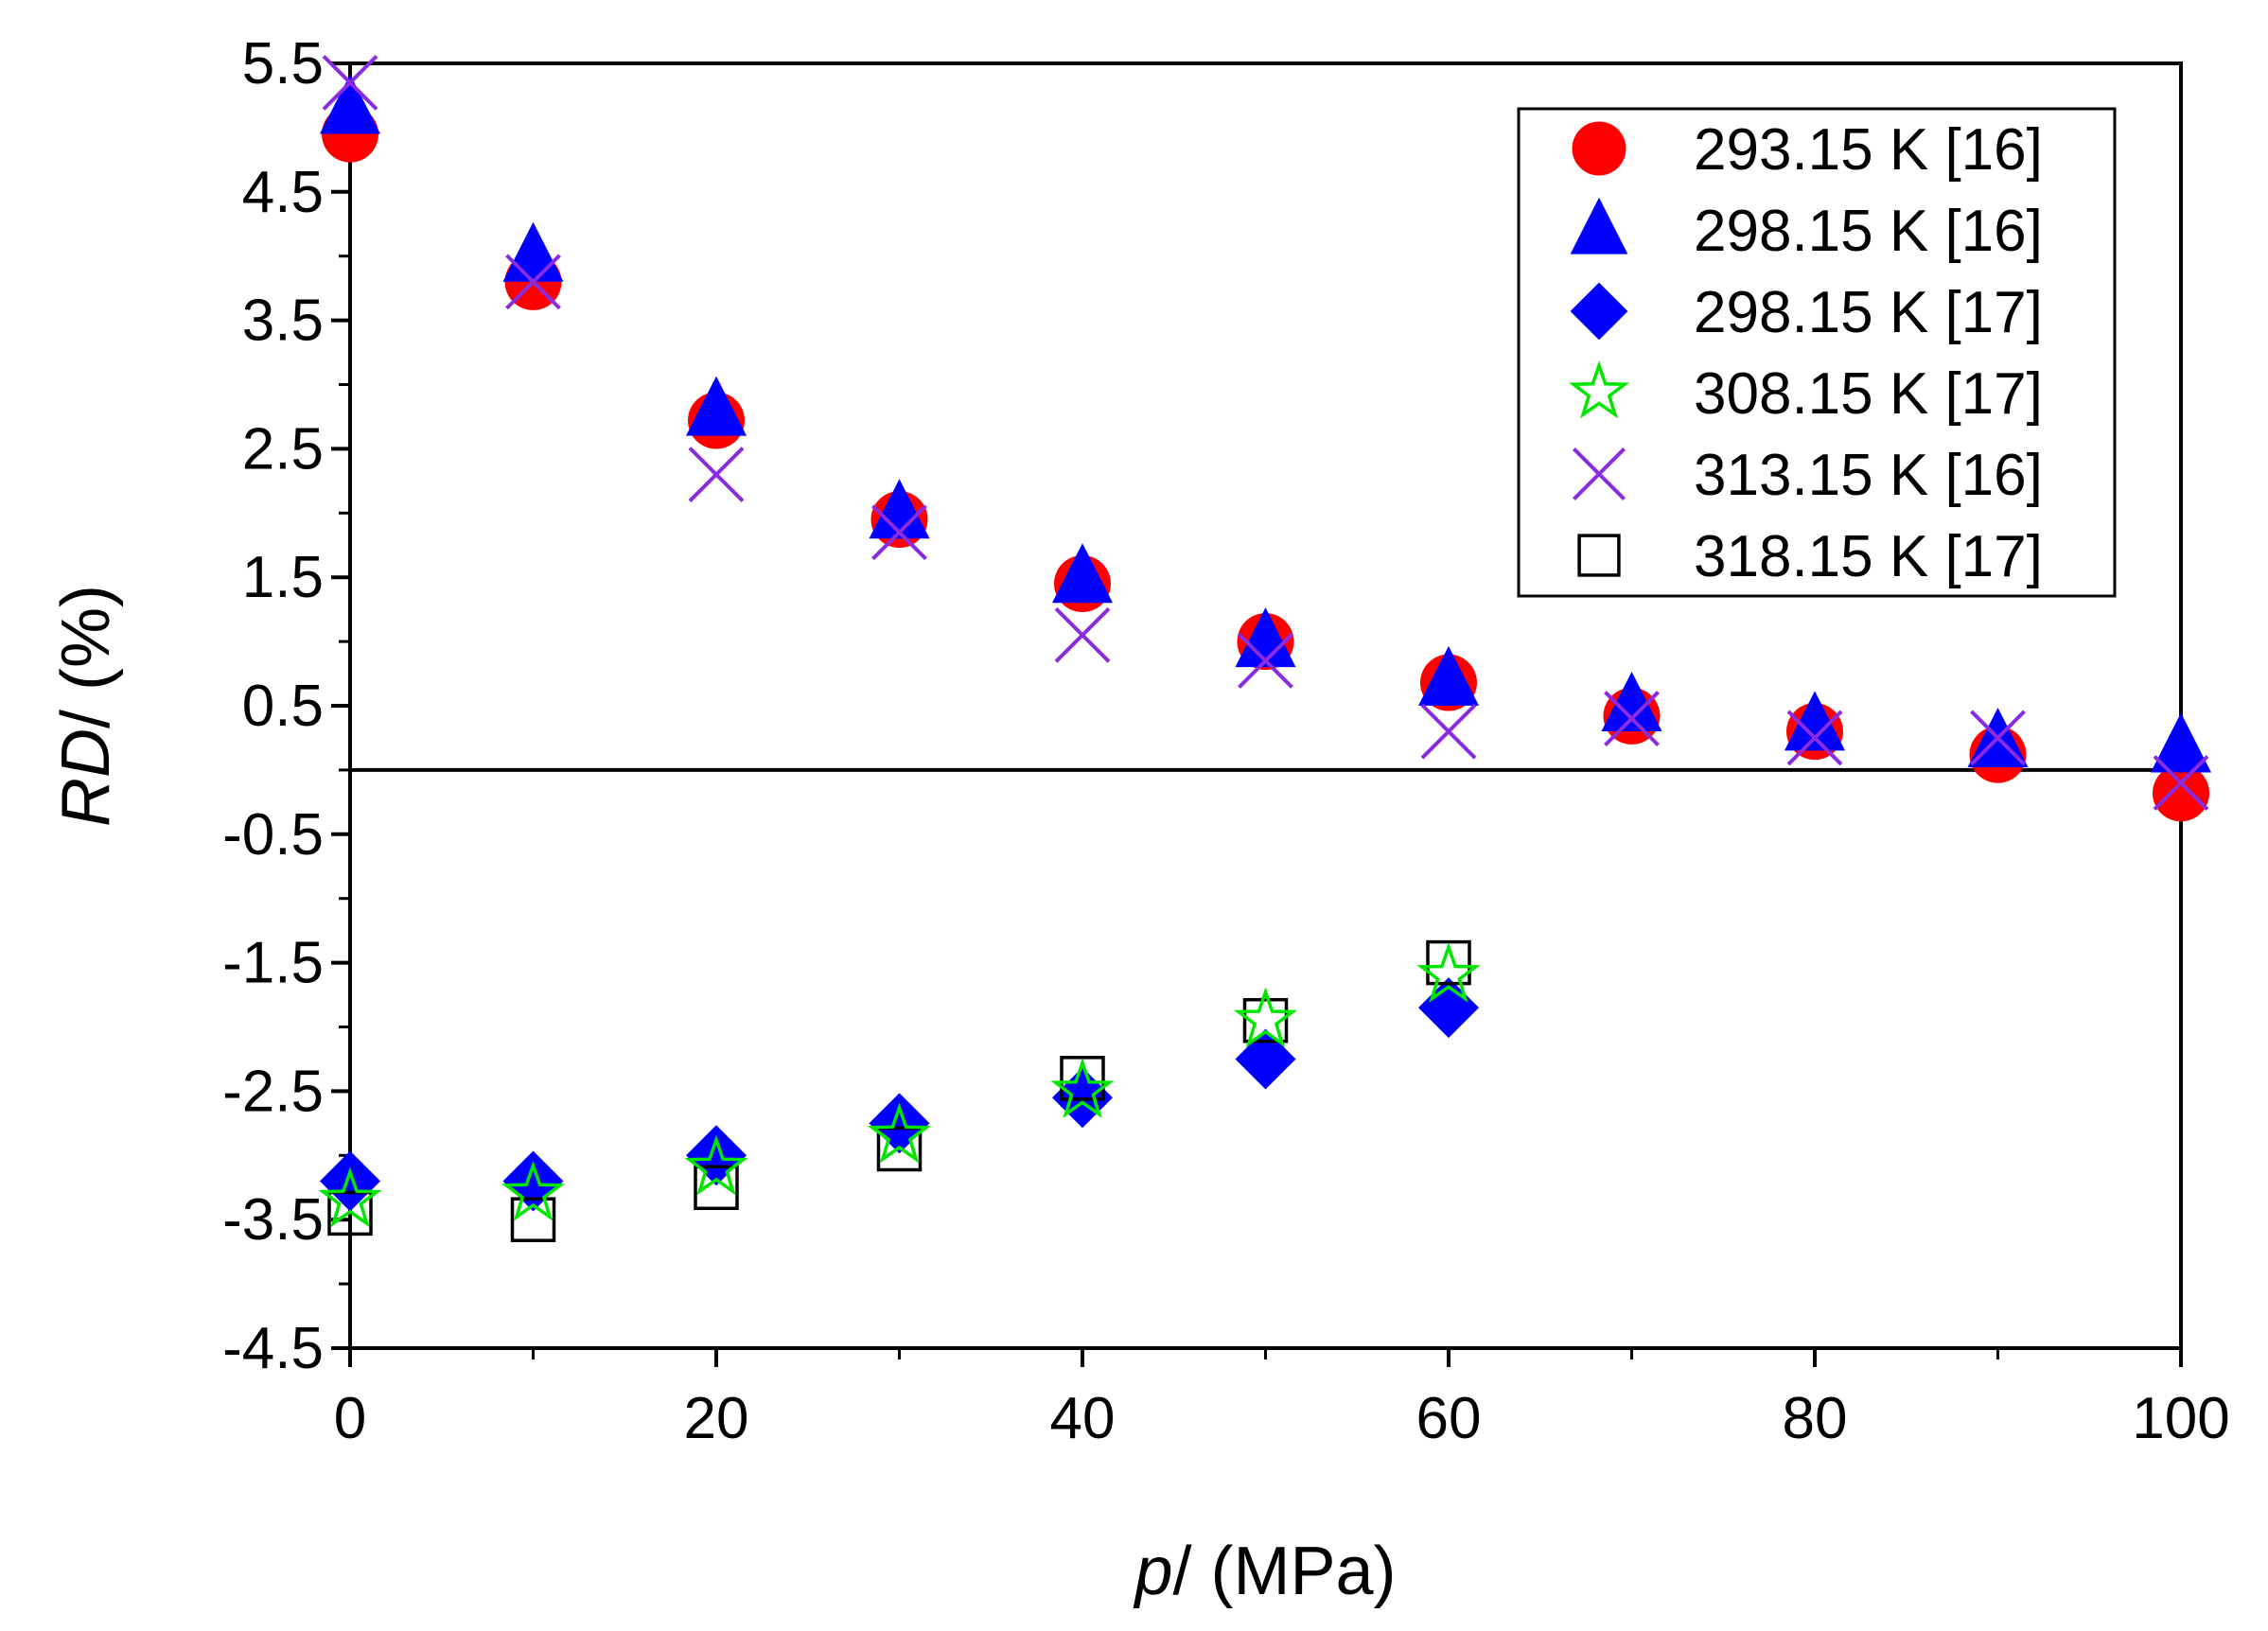  Describe the element at coordinates (1599, 555) in the screenshot. I see `legend-marker-square` at that location.